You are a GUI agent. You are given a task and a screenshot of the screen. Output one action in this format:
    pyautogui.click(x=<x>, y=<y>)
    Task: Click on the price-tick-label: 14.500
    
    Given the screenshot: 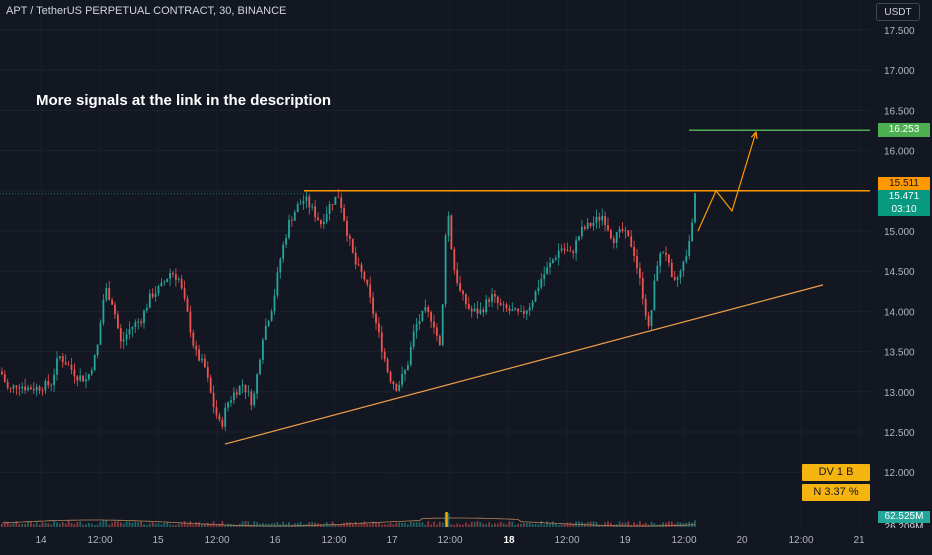 What is the action you would take?
    pyautogui.click(x=899, y=272)
    